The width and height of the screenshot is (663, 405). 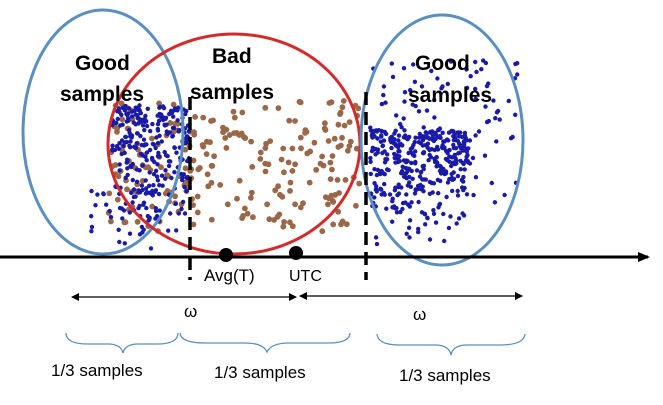 I want to click on bad-label-line1: Bad, so click(x=232, y=56).